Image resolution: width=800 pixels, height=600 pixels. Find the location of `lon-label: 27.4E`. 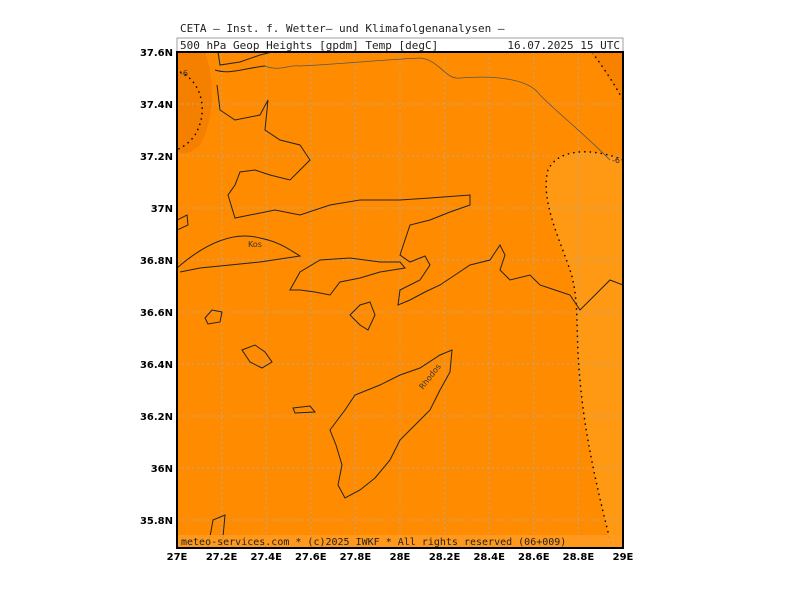

lon-label: 27.4E is located at coordinates (266, 557).